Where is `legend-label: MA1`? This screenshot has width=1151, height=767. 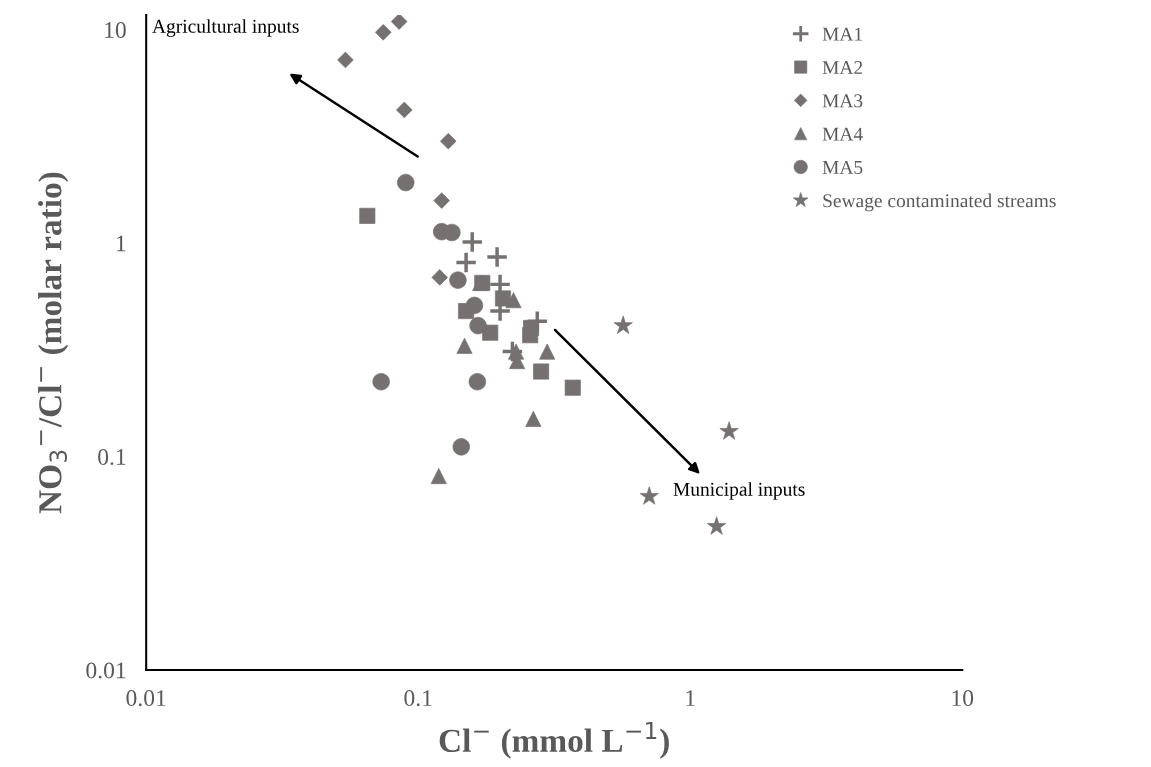
legend-label: MA1 is located at coordinates (842, 34).